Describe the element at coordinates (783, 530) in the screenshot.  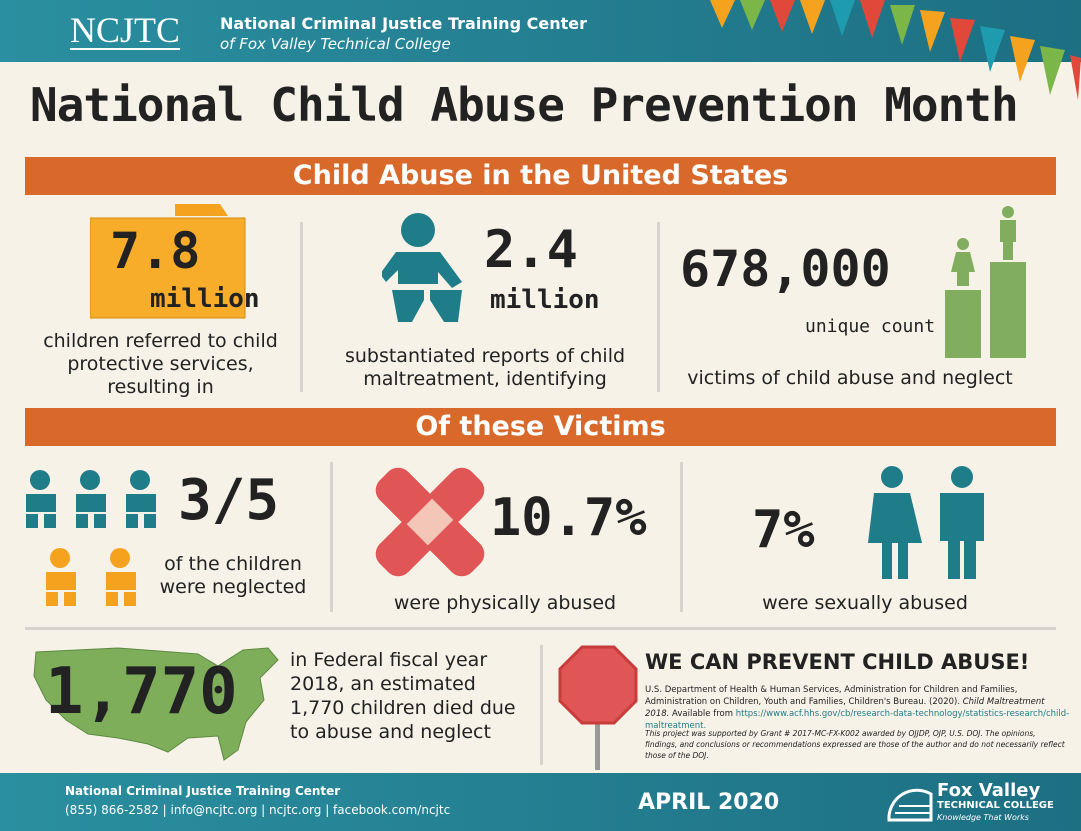
I see `stat-figure: 7%` at that location.